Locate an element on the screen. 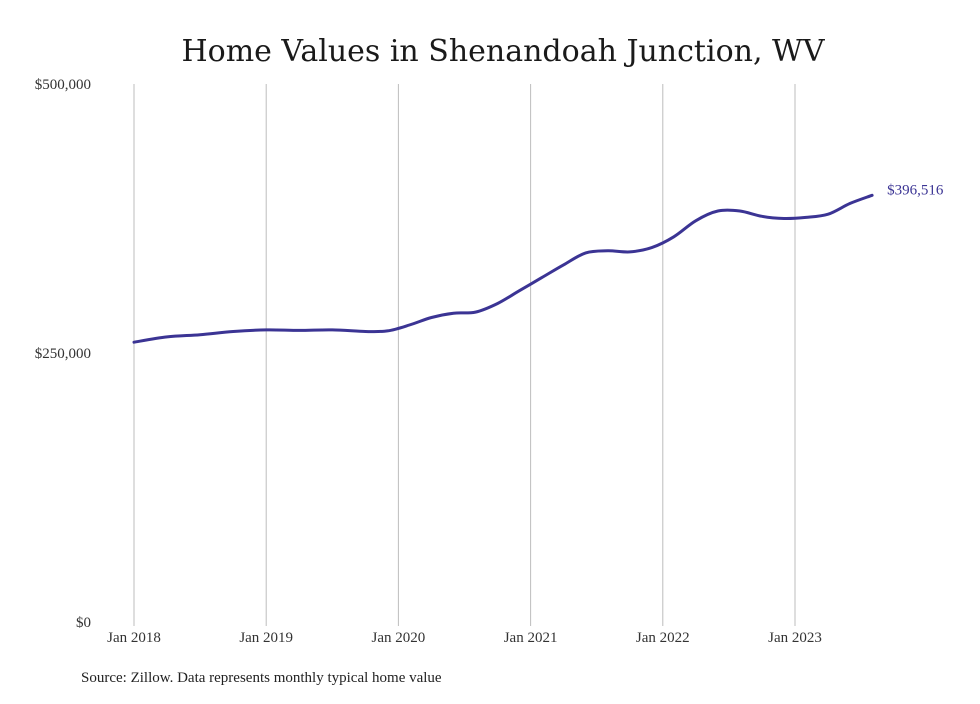  y-tick-label: $250,000 is located at coordinates (63, 354).